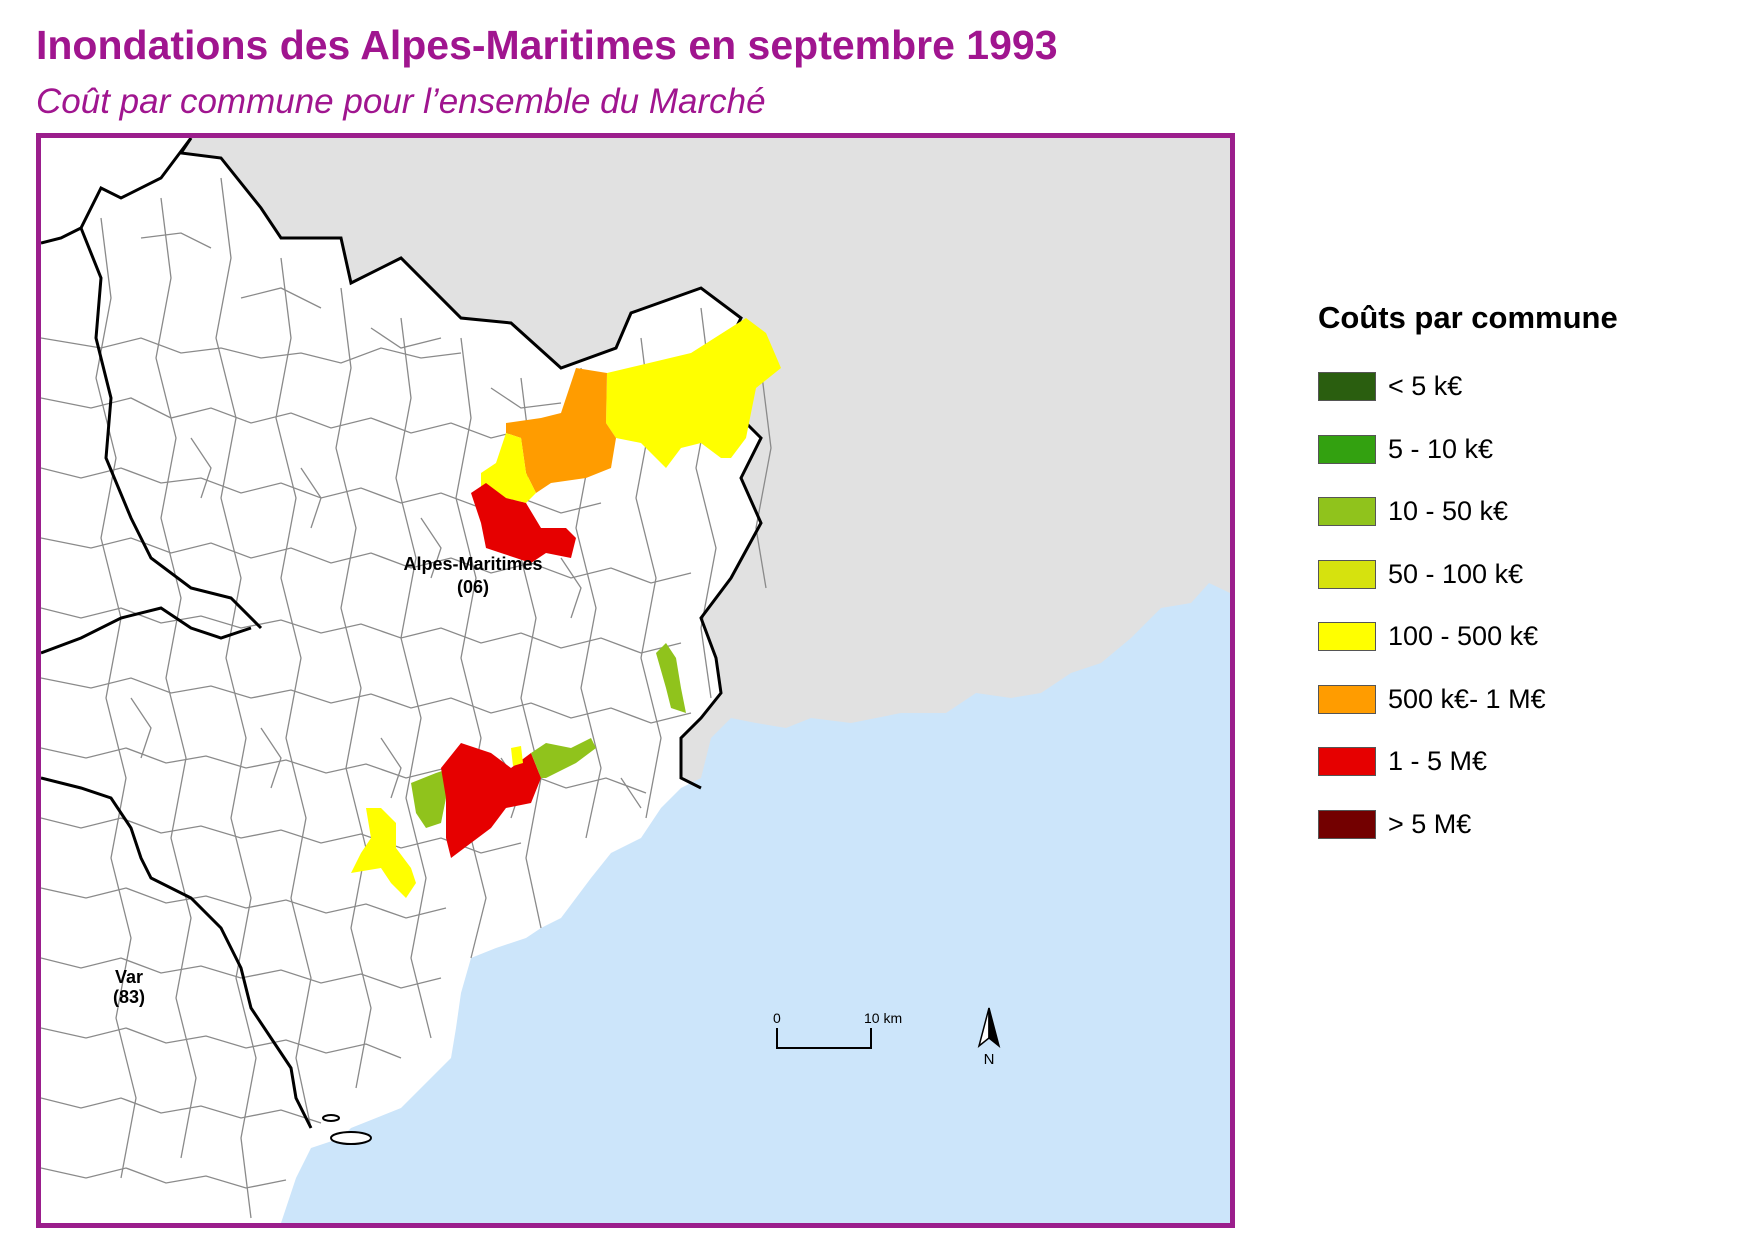 Image resolution: width=1753 pixels, height=1240 pixels. Describe the element at coordinates (1463, 636) in the screenshot. I see `legend-label: 100 - 500 k€` at that location.